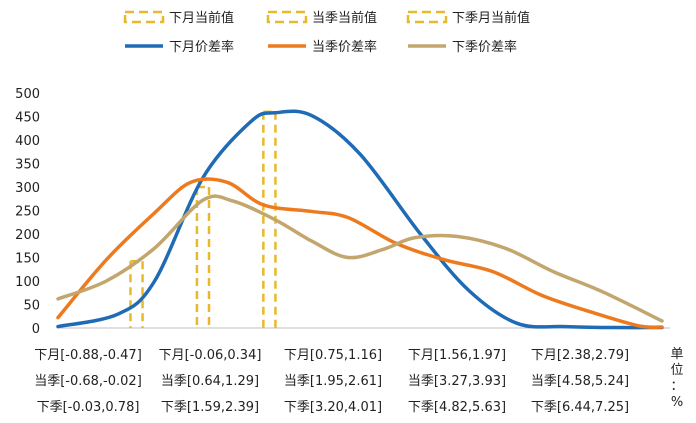  Describe the element at coordinates (201, 47) in the screenshot. I see `legend-label-4: 下月价差率` at that location.